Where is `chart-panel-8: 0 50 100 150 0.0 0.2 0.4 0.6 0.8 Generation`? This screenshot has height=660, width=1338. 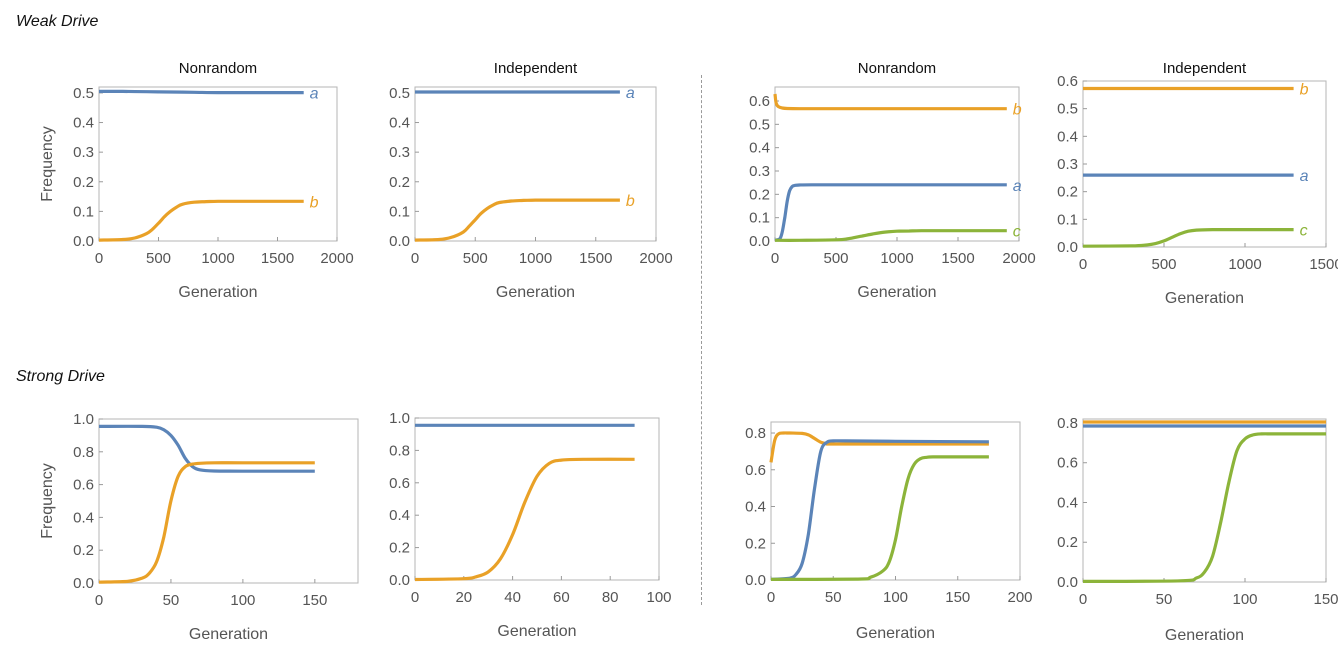 chart-panel-8: 0 50 100 150 0.0 0.2 0.4 0.6 0.8 Generation is located at coordinates (1197, 529).